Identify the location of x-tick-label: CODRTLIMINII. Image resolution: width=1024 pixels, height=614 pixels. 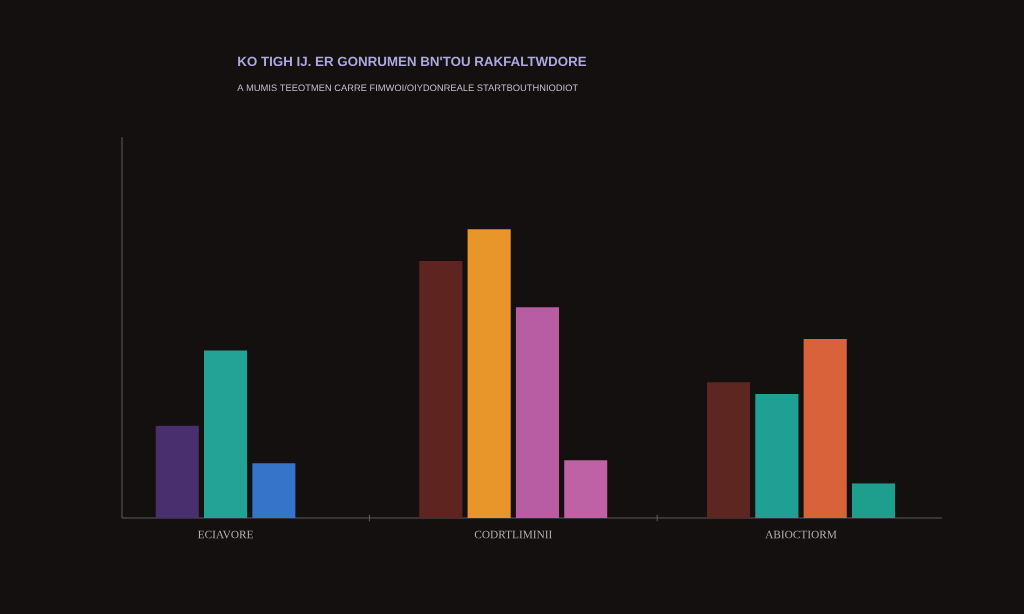
(513, 534).